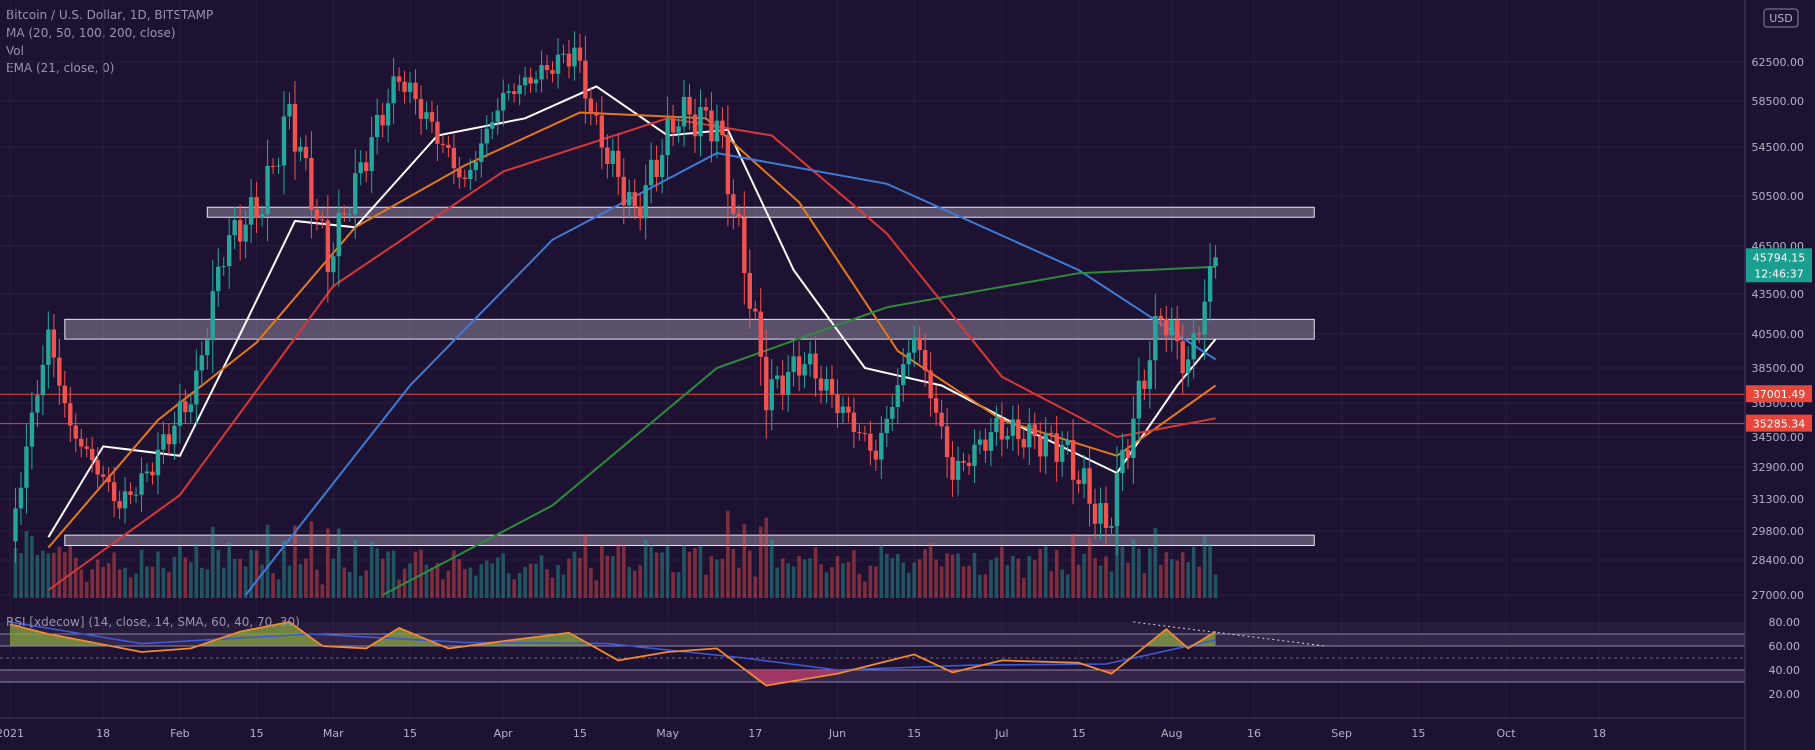  I want to click on price-tick-label: 32900.00, so click(1778, 467).